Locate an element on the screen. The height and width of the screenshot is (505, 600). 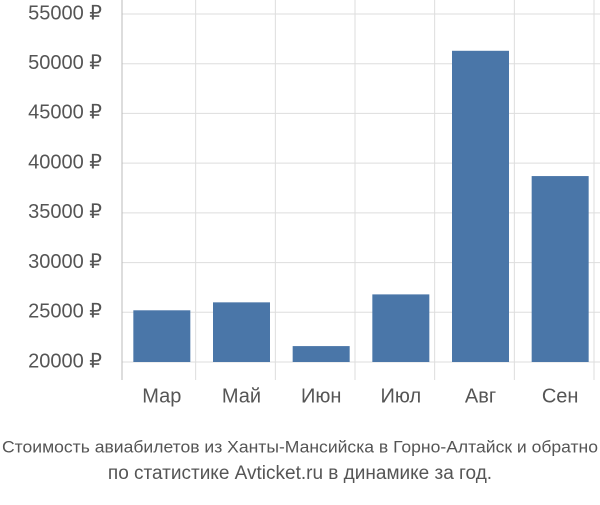
x-tick-label: Июл is located at coordinates (401, 396).